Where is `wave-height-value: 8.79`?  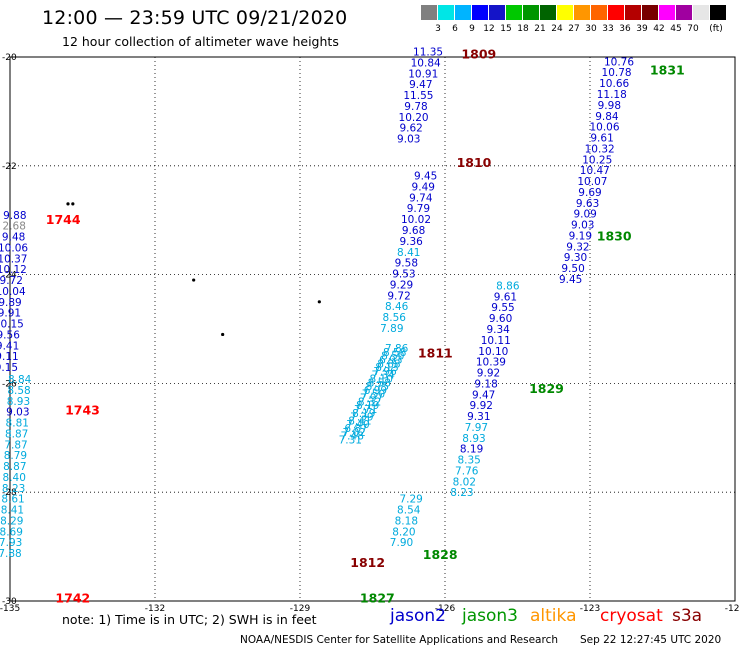 wave-height-value: 8.79 is located at coordinates (15, 456).